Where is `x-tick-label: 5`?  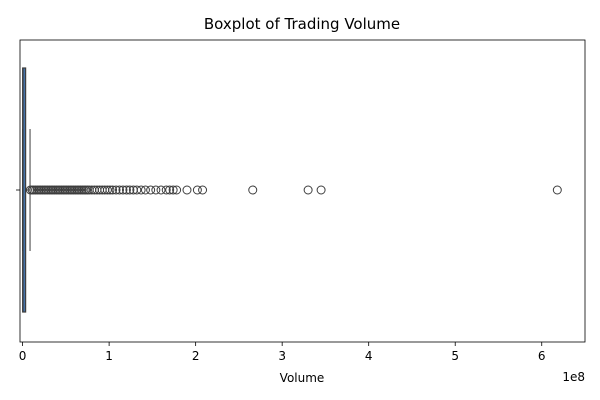
x-tick-label: 5 is located at coordinates (455, 356).